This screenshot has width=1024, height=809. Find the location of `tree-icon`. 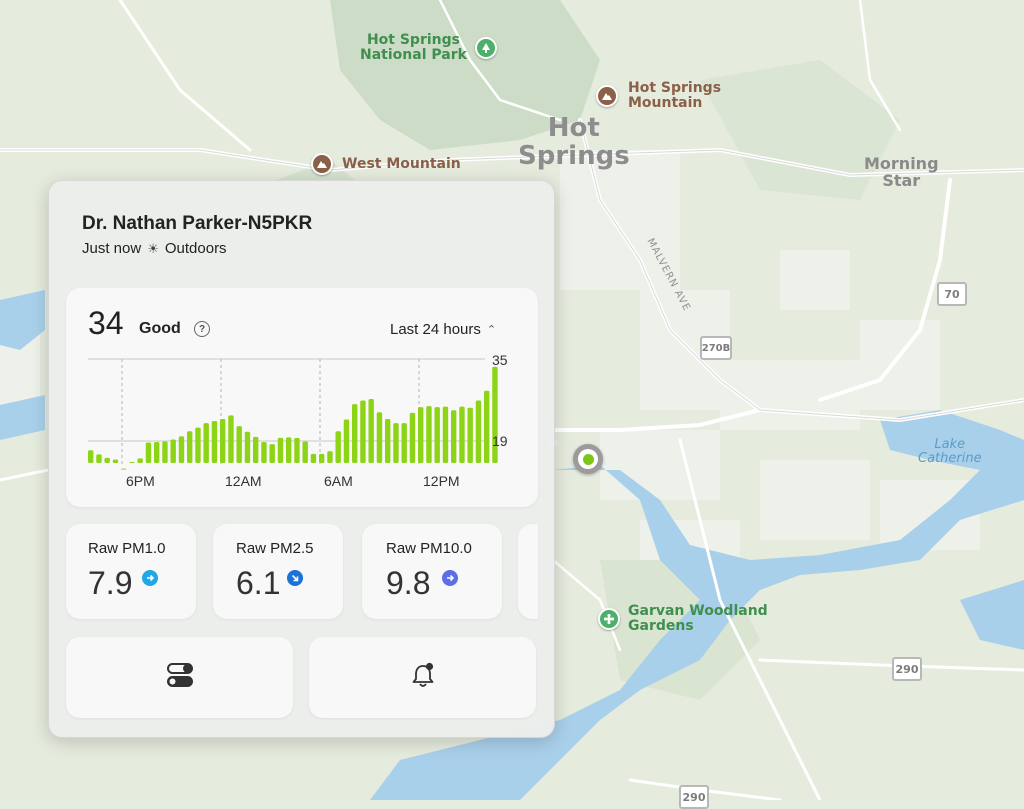

tree-icon is located at coordinates (486, 48).